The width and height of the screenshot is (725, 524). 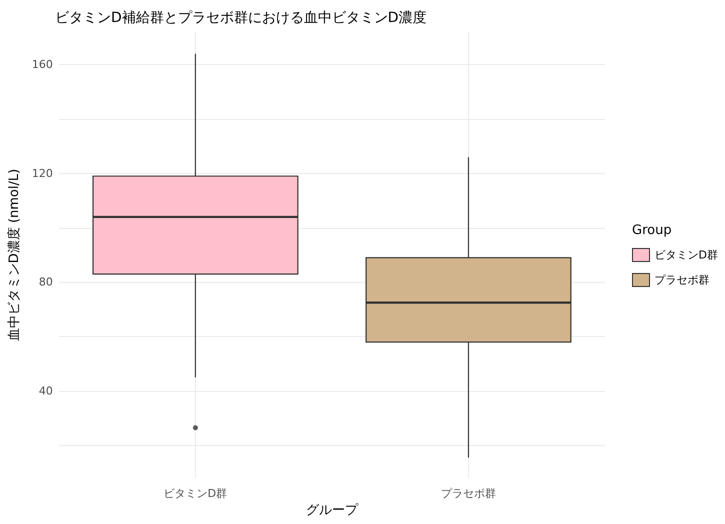 I want to click on x-axis-title: グループ, so click(x=332, y=510).